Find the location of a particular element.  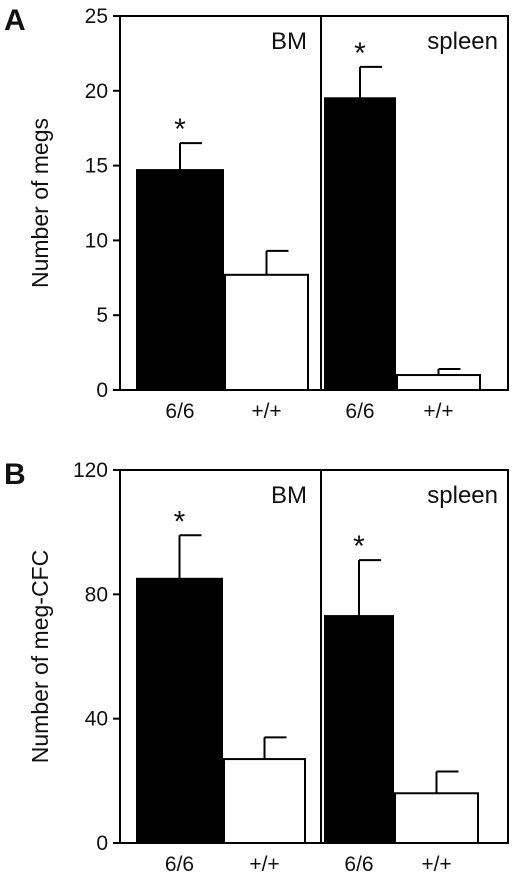

y-tick-label: 20 is located at coordinates (96, 91).